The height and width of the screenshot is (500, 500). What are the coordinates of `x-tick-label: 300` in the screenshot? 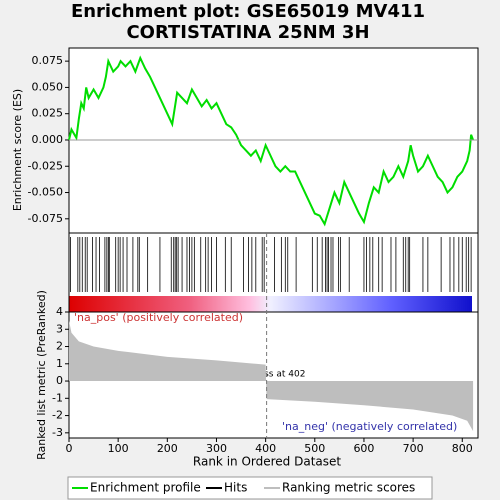 It's located at (216, 448).